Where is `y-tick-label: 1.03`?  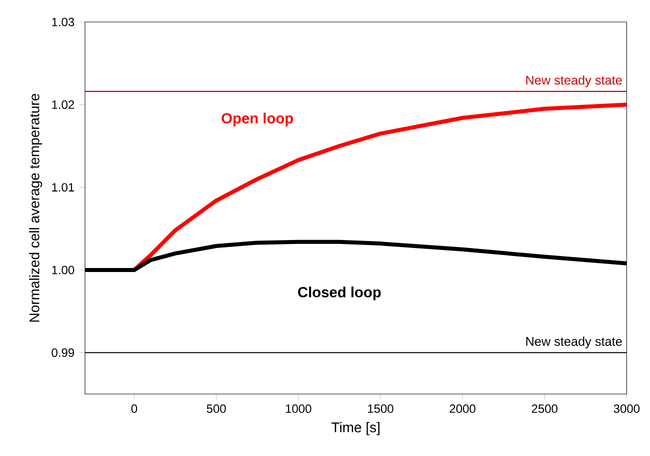 y-tick-label: 1.03 is located at coordinates (63, 22).